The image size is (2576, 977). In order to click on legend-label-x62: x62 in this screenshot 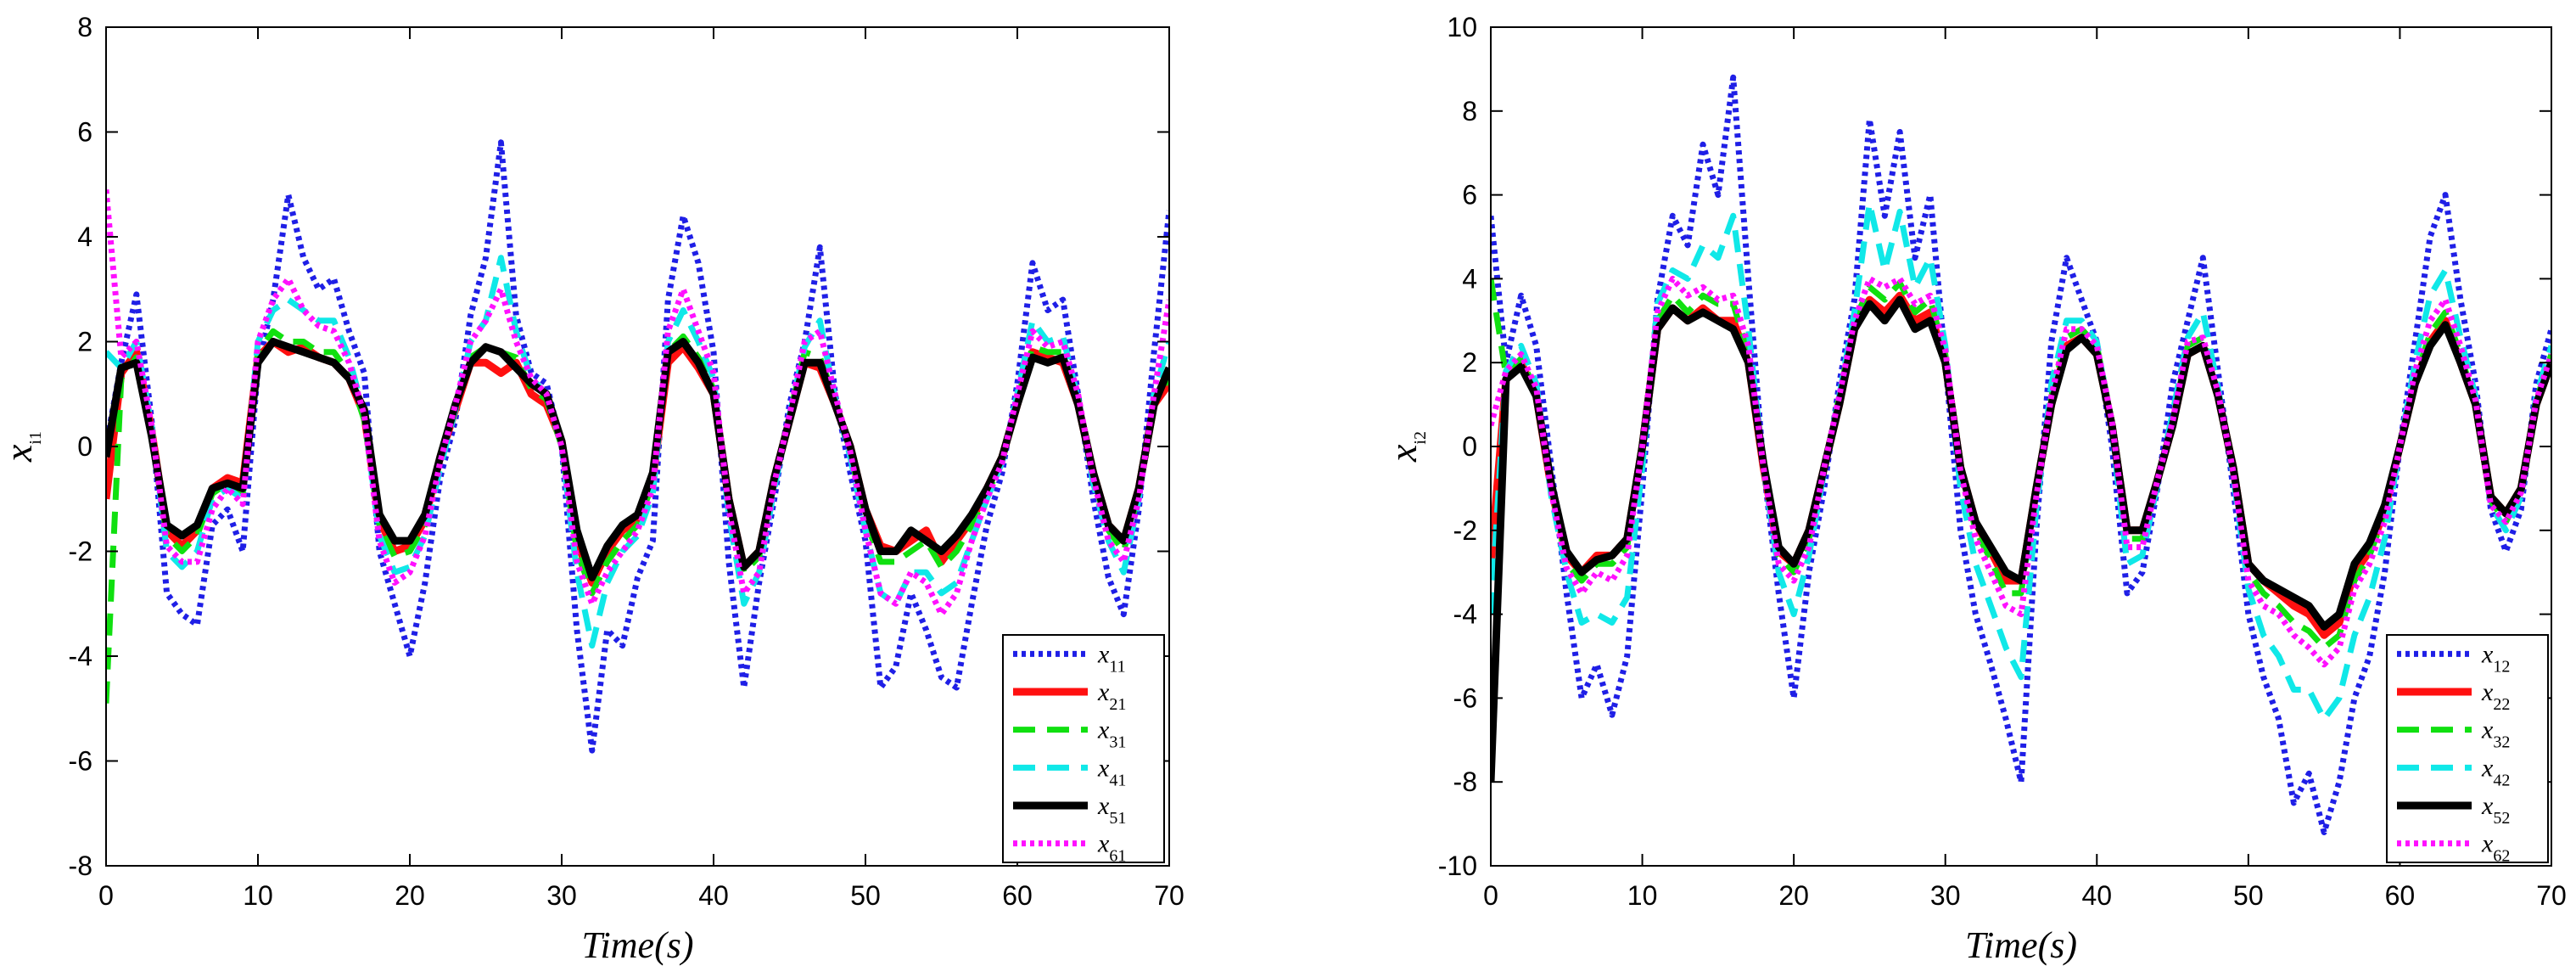, I will do `click(2495, 848)`.